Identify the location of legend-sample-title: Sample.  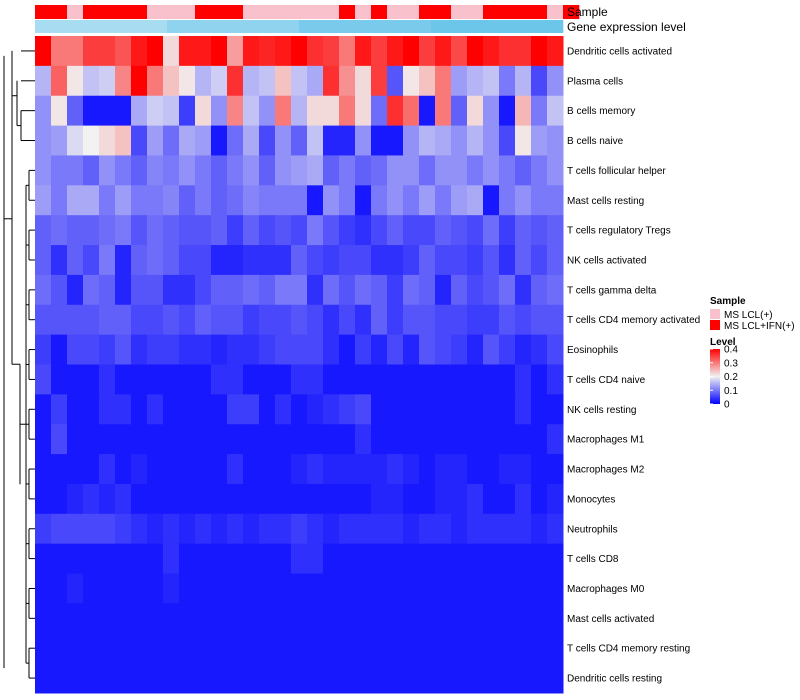
(728, 301).